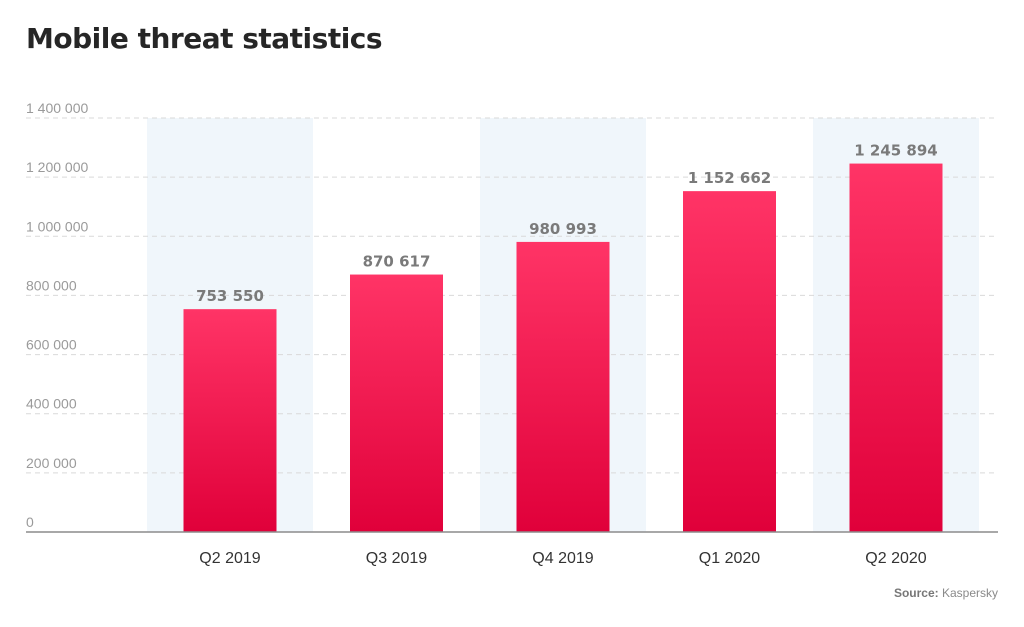 This screenshot has width=1024, height=627. I want to click on y-tick-label: 1 400 000, so click(57, 108).